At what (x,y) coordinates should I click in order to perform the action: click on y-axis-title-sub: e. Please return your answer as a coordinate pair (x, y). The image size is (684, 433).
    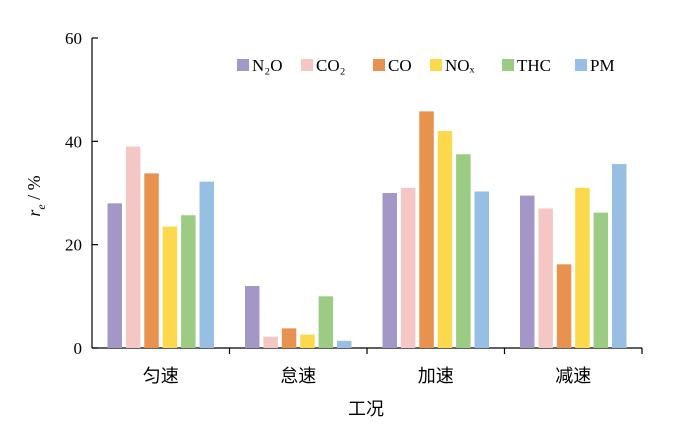
    Looking at the image, I should click on (41, 207).